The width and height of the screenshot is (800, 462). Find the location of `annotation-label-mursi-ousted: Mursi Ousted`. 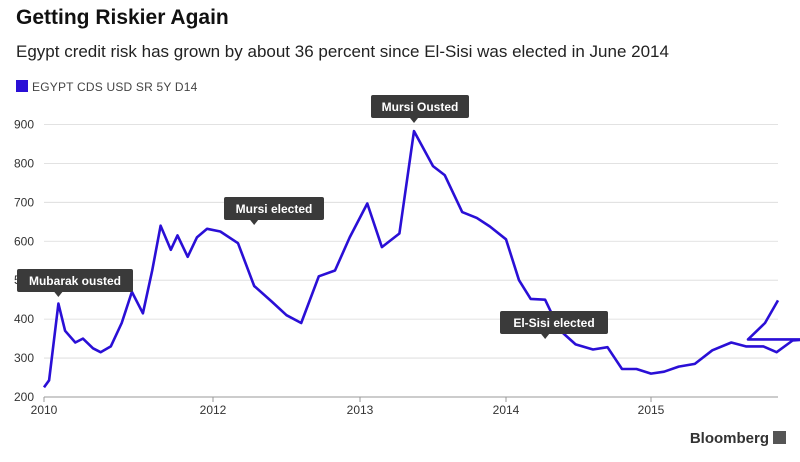

annotation-label-mursi-ousted: Mursi Ousted is located at coordinates (420, 107).